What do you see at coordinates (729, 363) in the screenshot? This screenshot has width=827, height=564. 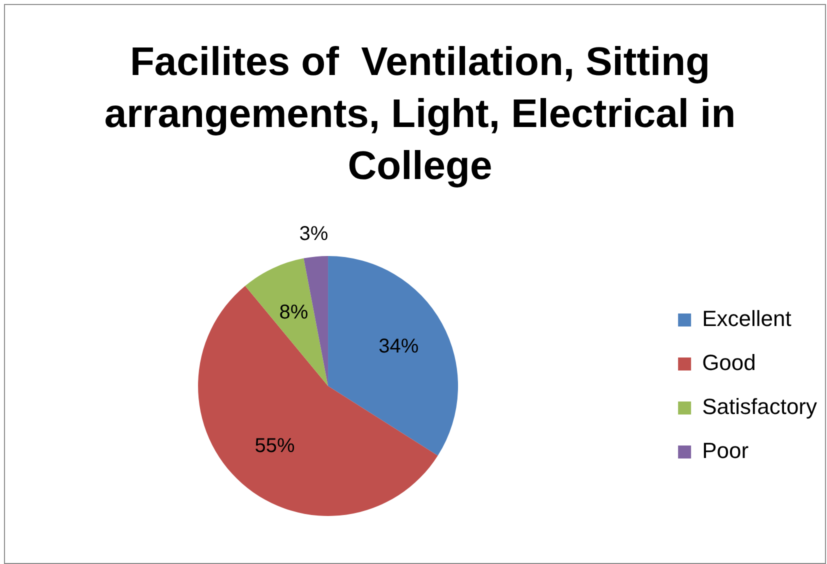 I see `legend-label: Good` at bounding box center [729, 363].